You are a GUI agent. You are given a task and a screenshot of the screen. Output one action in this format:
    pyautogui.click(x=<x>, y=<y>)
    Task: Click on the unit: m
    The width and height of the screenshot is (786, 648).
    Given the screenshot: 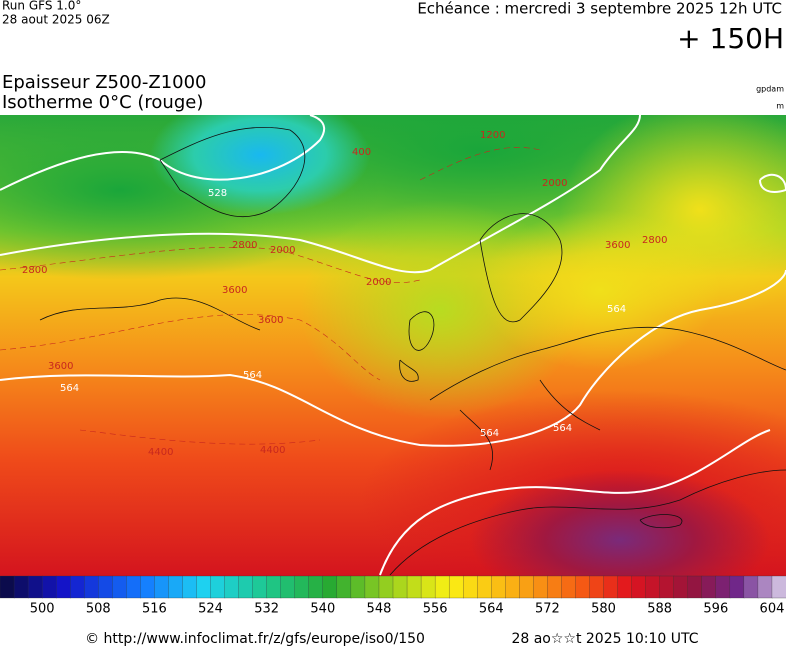 What is the action you would take?
    pyautogui.click(x=780, y=106)
    